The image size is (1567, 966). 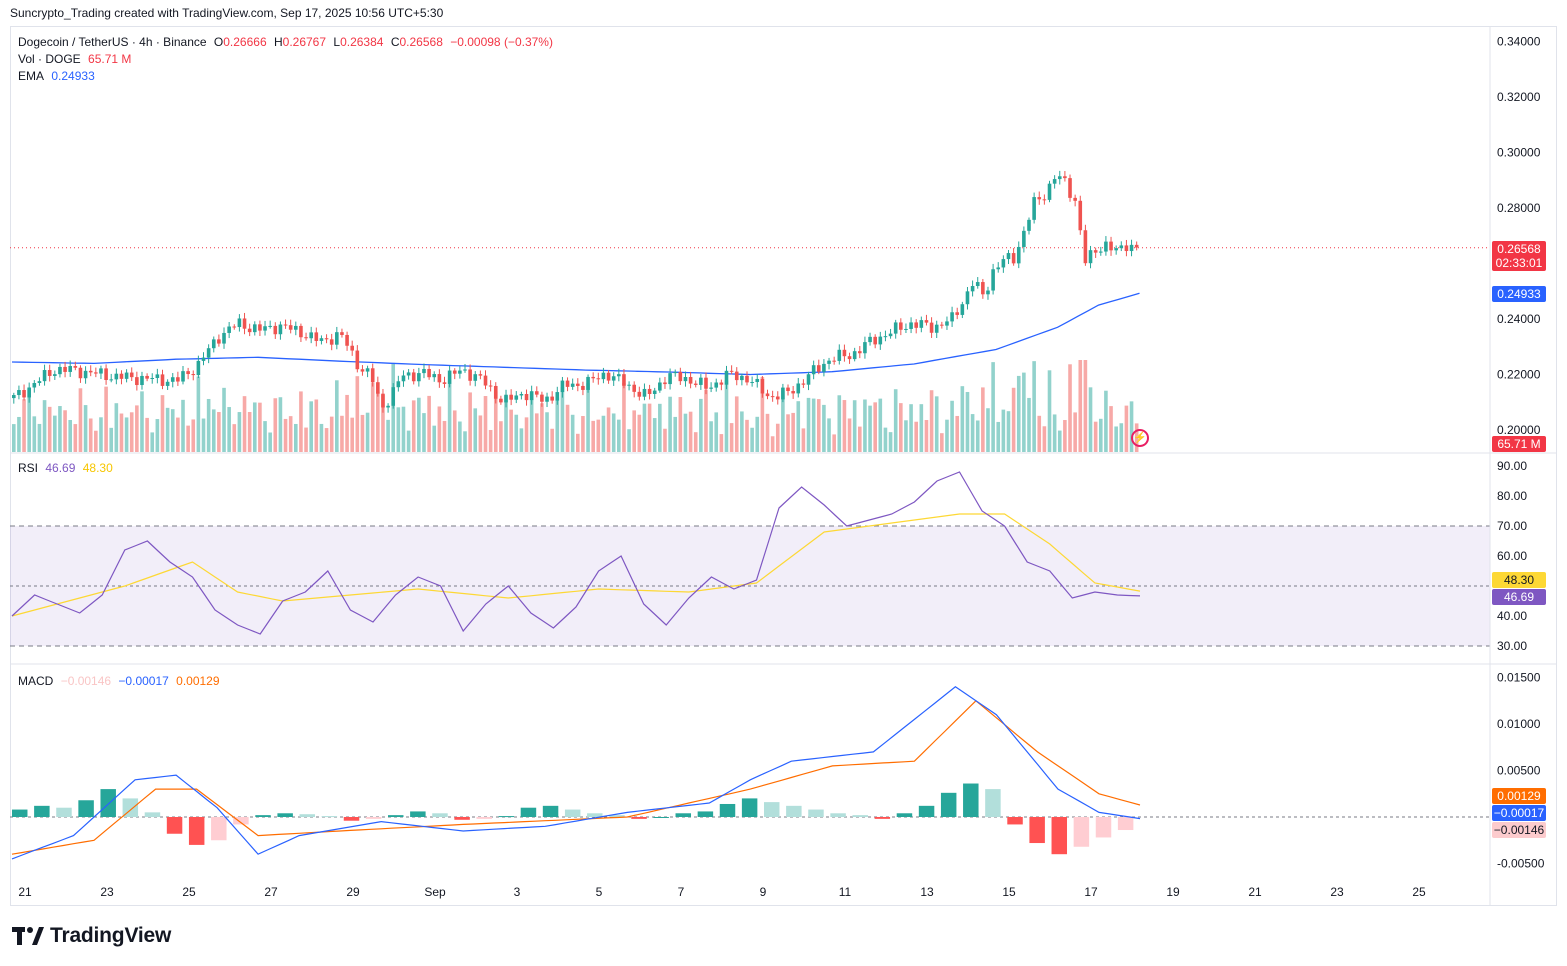 What do you see at coordinates (36, 681) in the screenshot?
I see `macd-label: MACD` at bounding box center [36, 681].